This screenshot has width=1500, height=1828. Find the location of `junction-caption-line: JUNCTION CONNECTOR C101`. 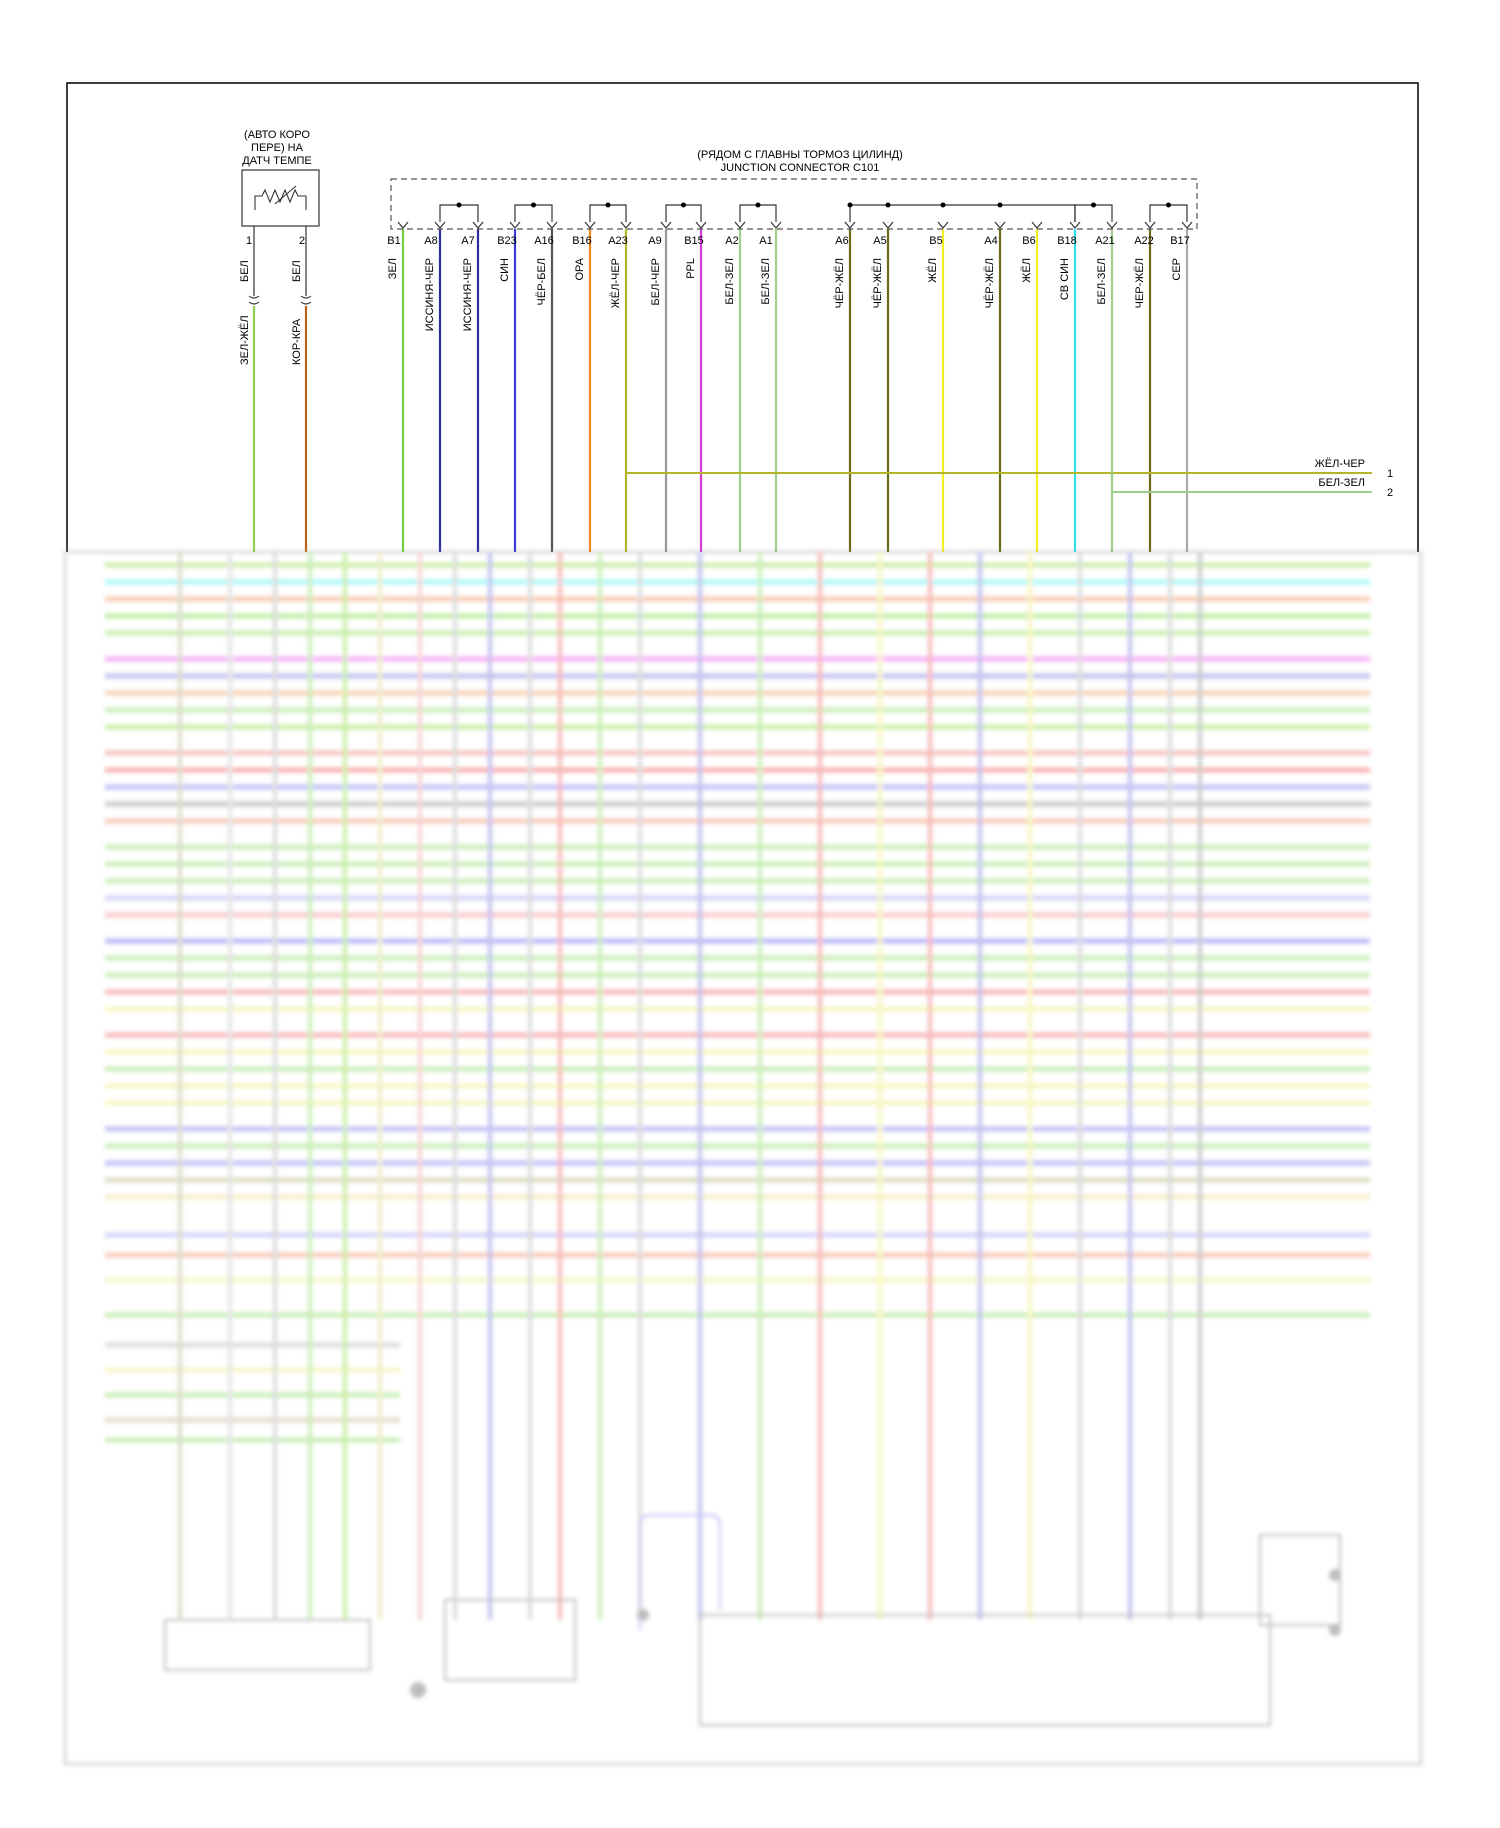

junction-caption-line: JUNCTION CONNECTOR C101 is located at coordinates (800, 168).